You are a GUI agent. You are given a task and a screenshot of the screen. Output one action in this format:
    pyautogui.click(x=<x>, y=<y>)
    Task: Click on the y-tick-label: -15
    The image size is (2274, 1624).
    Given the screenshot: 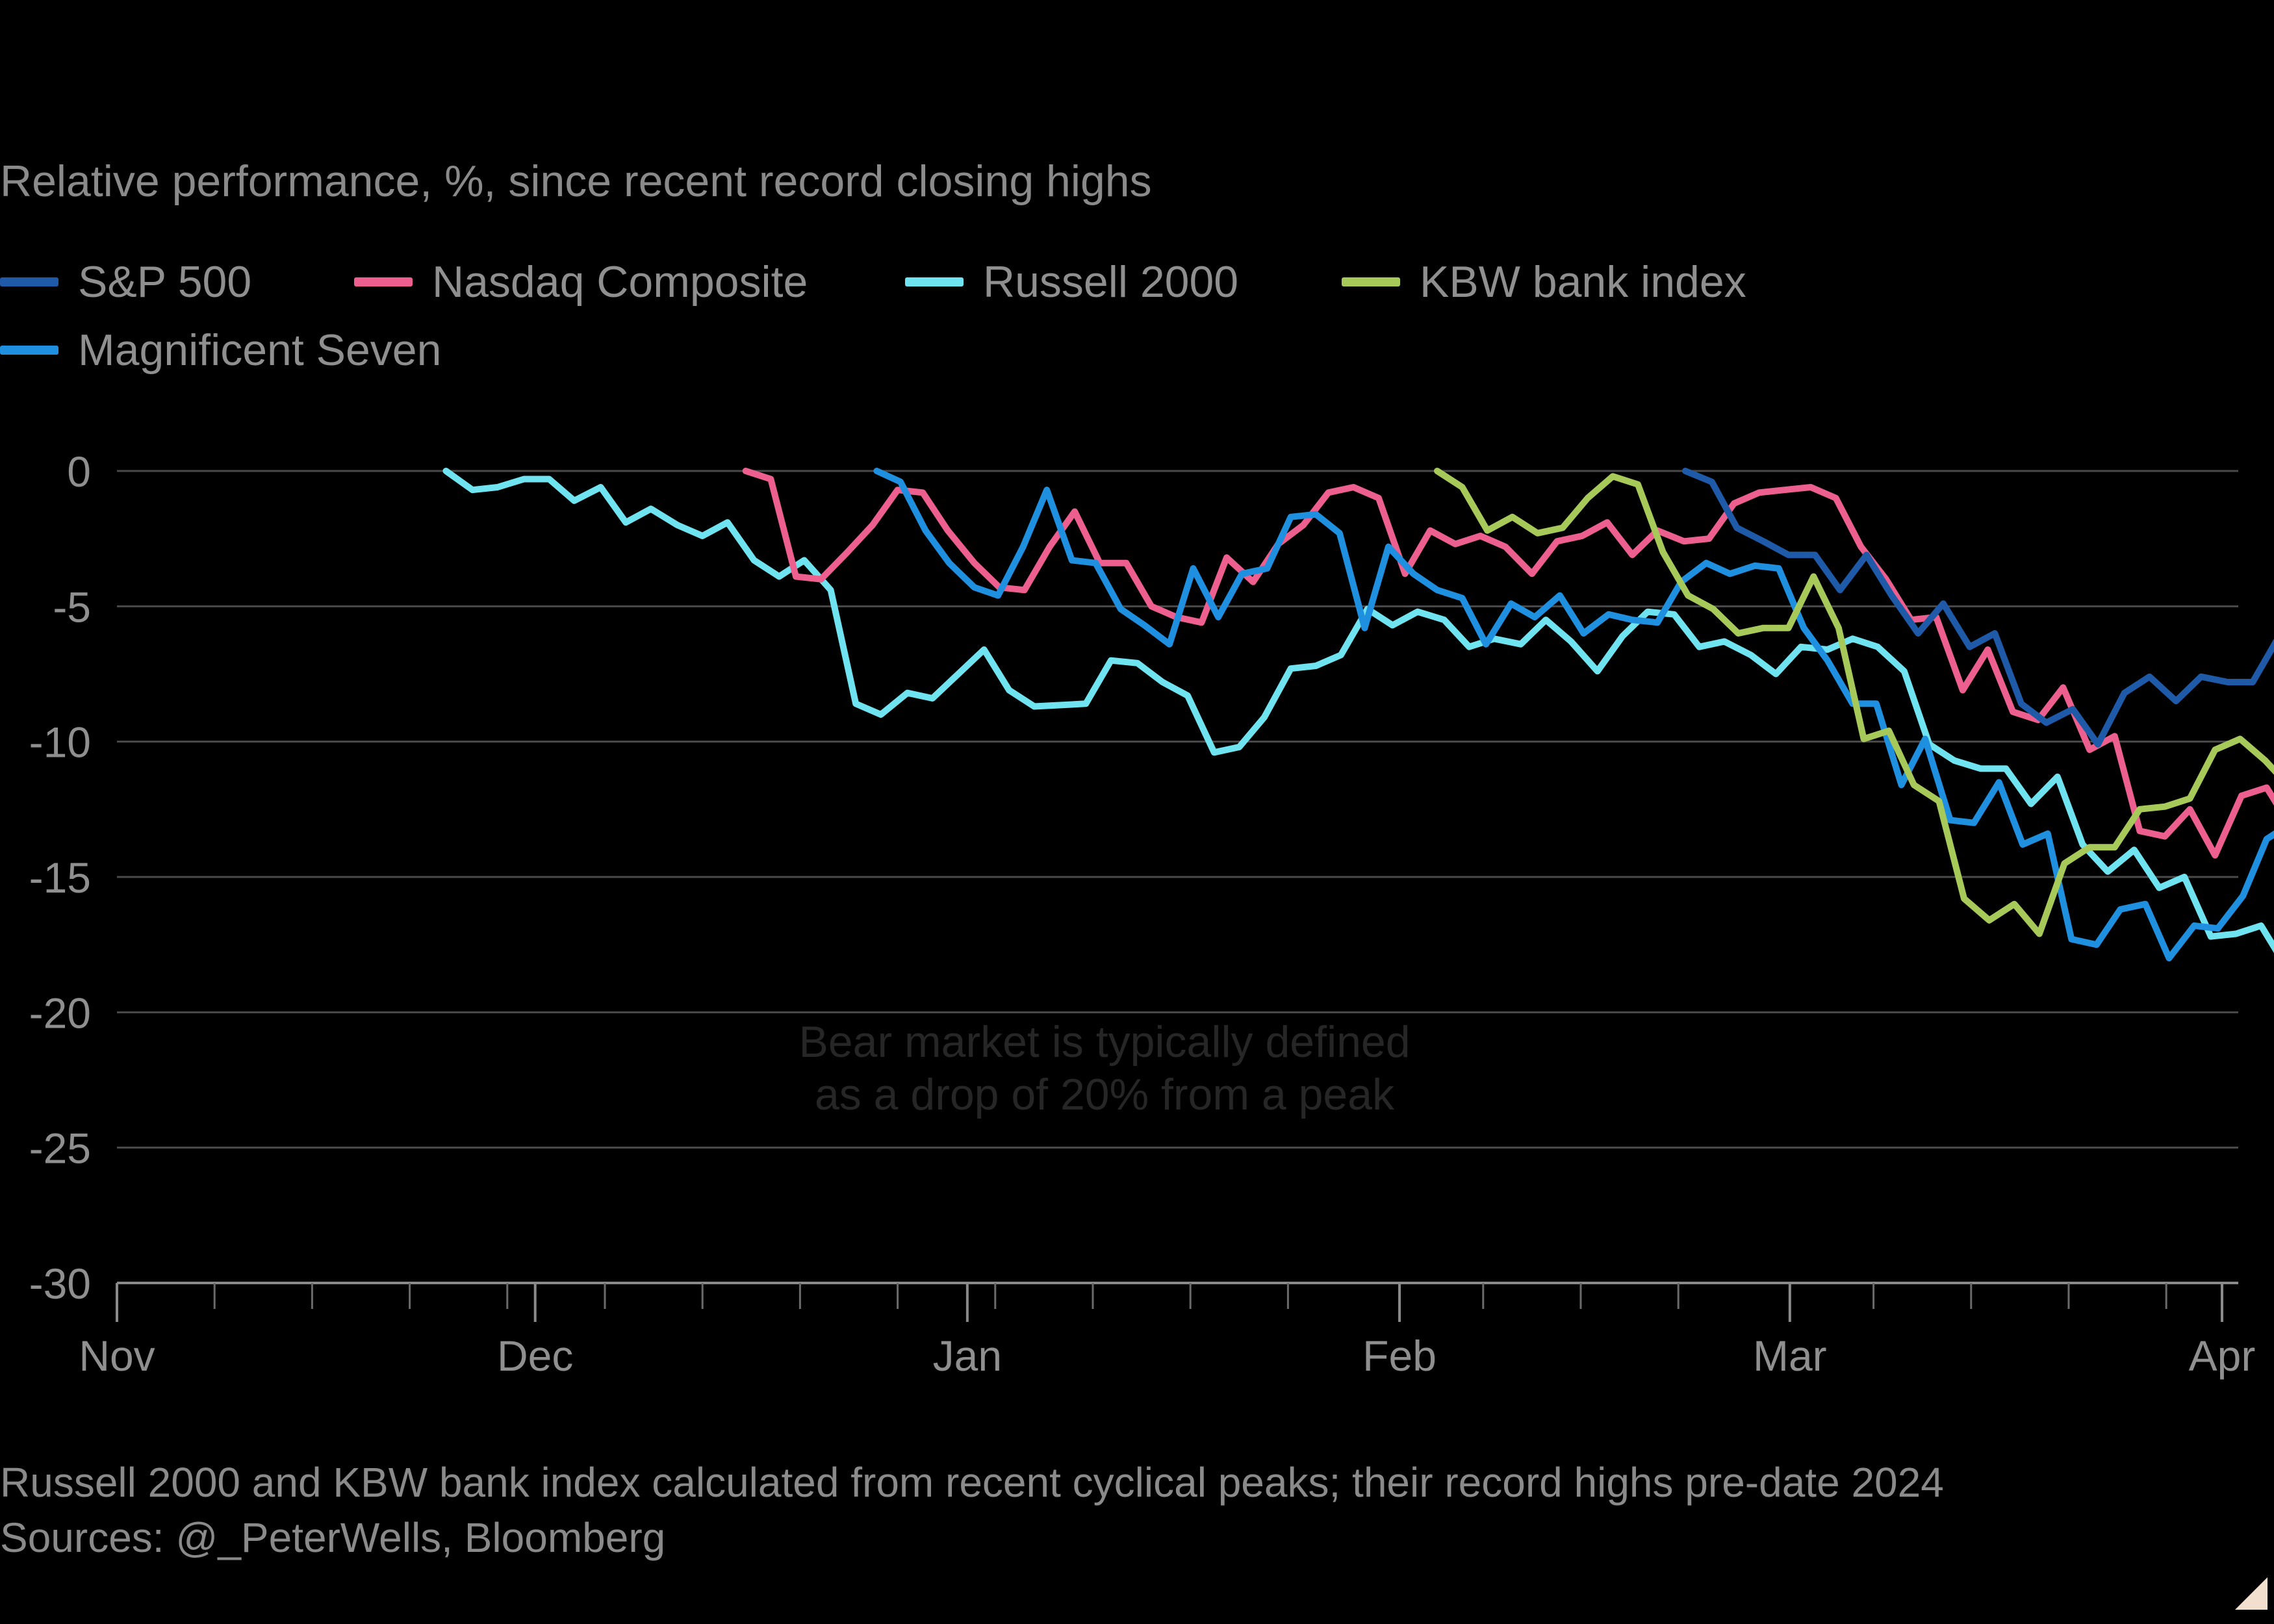 What is the action you would take?
    pyautogui.click(x=60, y=878)
    